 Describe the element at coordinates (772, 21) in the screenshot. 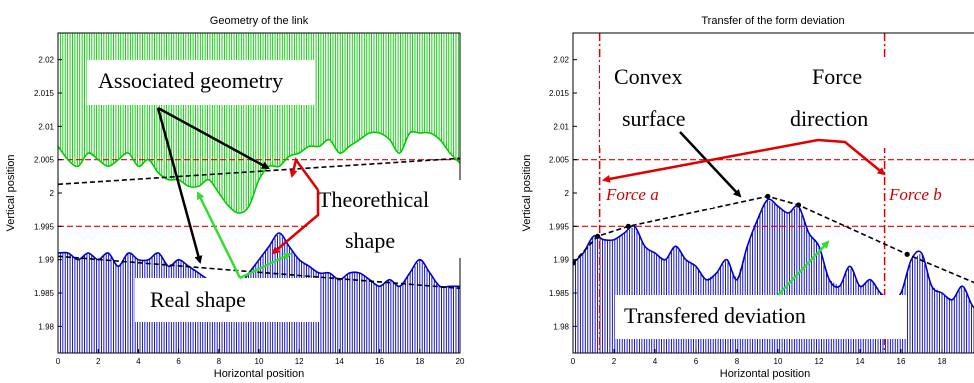

I see `chart-title: Transfer of the form deviation` at that location.